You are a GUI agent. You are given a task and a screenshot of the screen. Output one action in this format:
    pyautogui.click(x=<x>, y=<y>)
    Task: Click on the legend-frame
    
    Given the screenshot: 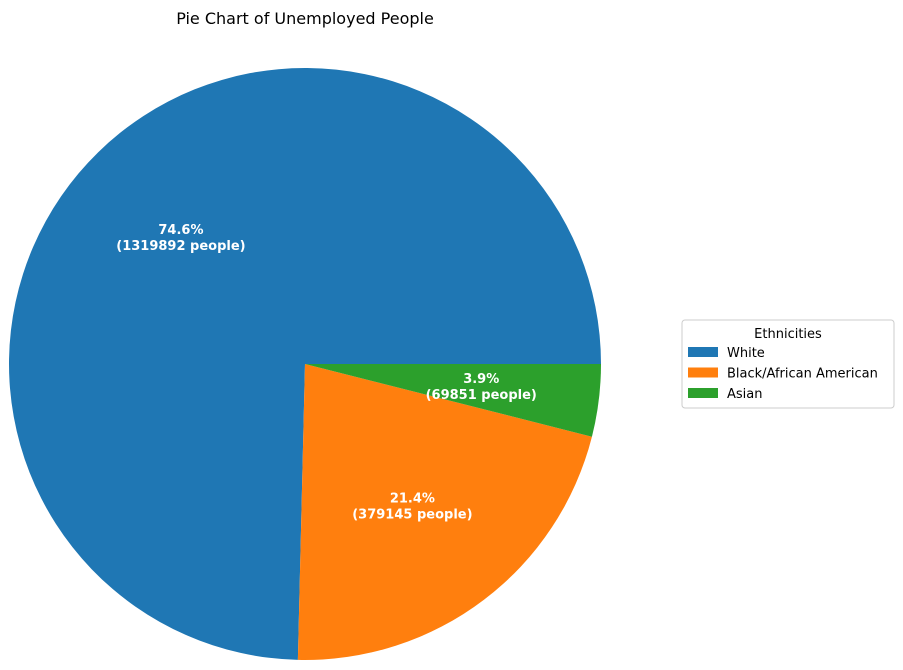 What is the action you would take?
    pyautogui.click(x=788, y=364)
    